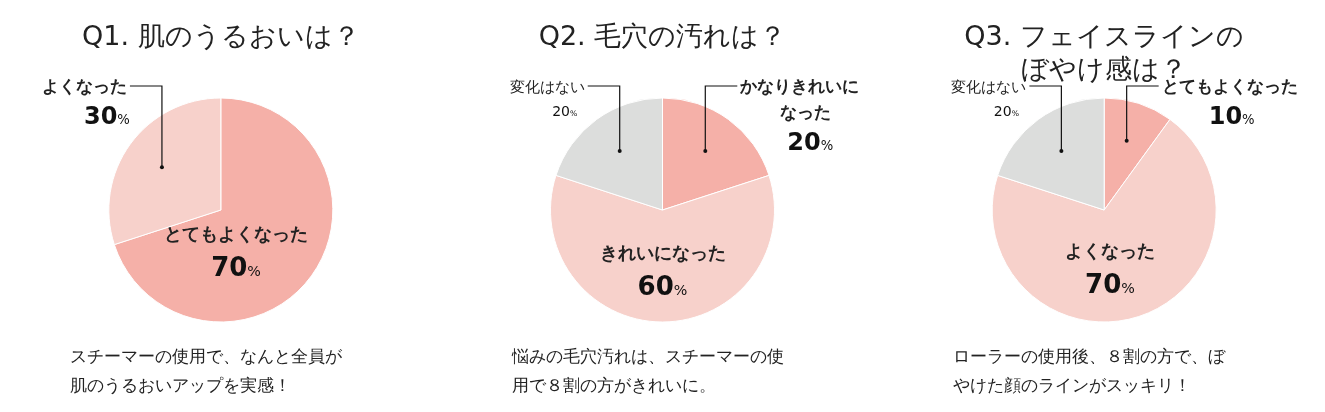  What do you see at coordinates (1231, 116) in the screenshot?
I see `data-label: 10%` at bounding box center [1231, 116].